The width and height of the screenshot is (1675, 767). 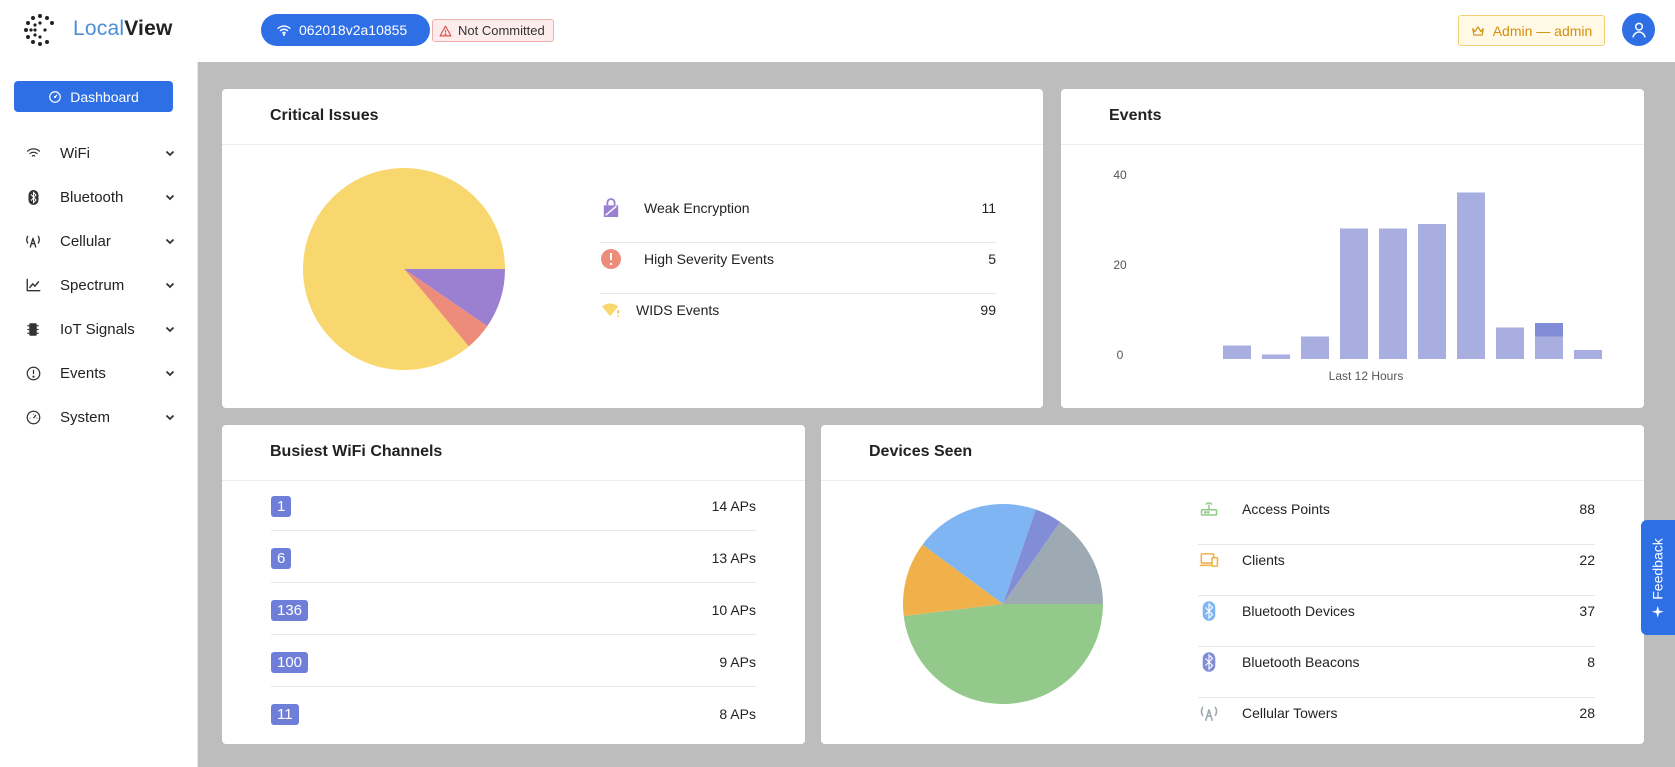 I want to click on sidebar-item-bluetooth: Bluetooth, so click(x=99, y=197).